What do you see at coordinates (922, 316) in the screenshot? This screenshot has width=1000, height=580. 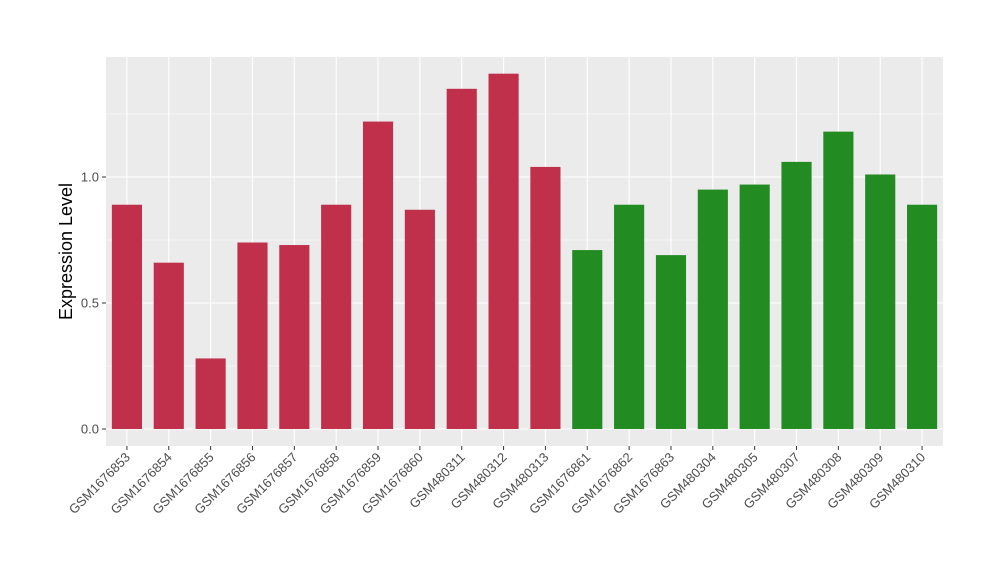 I see `bar-GSM480310` at bounding box center [922, 316].